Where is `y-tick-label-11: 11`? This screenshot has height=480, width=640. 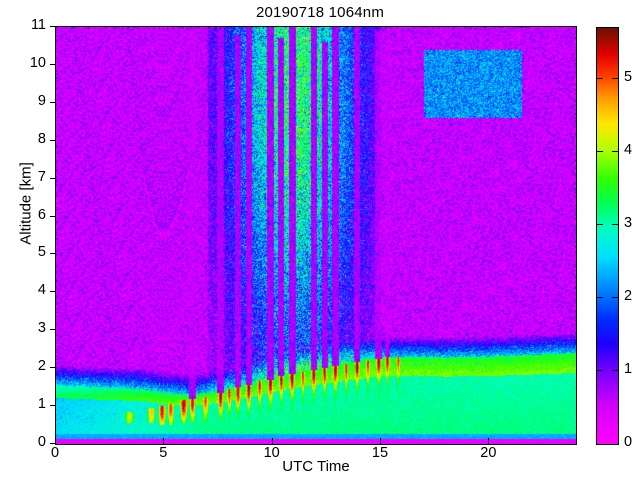
y-tick-label-11: 11 is located at coordinates (38, 25).